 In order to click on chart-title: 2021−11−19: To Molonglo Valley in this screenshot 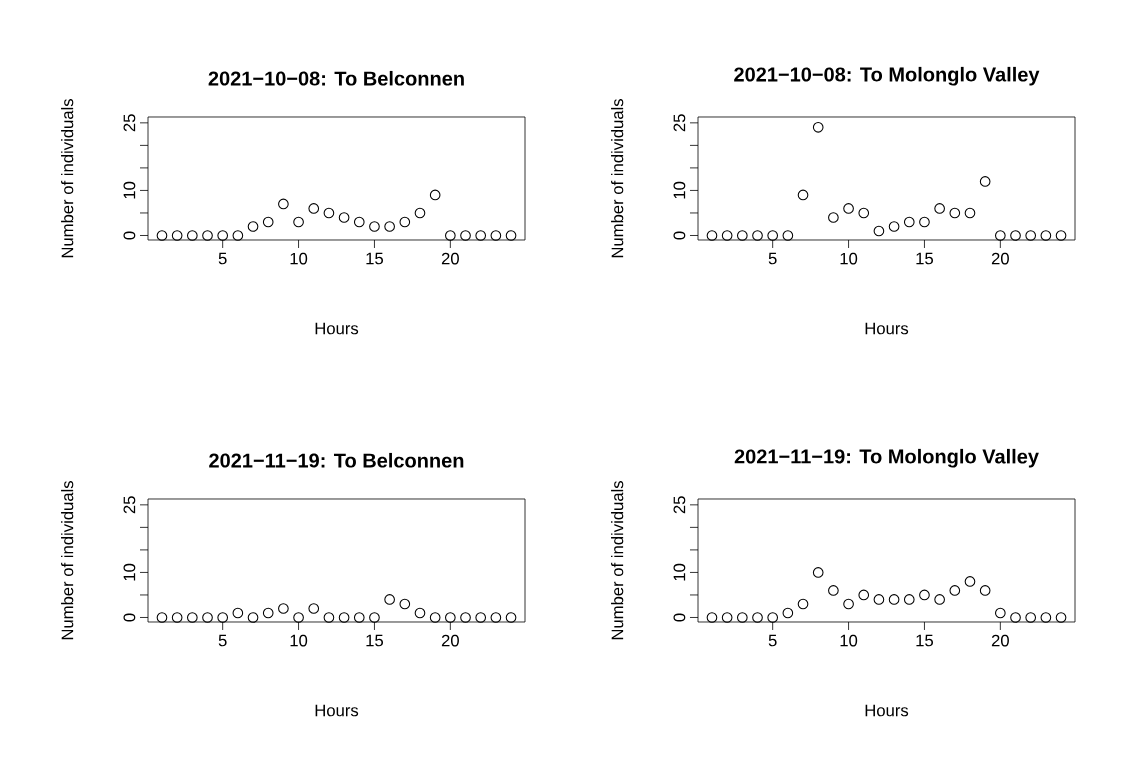, I will do `click(886, 458)`.